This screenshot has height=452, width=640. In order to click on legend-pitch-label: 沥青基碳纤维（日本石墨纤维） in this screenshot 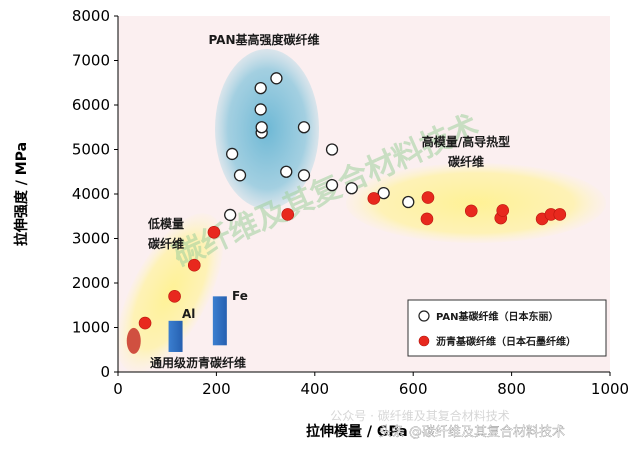, I will do `click(506, 341)`.